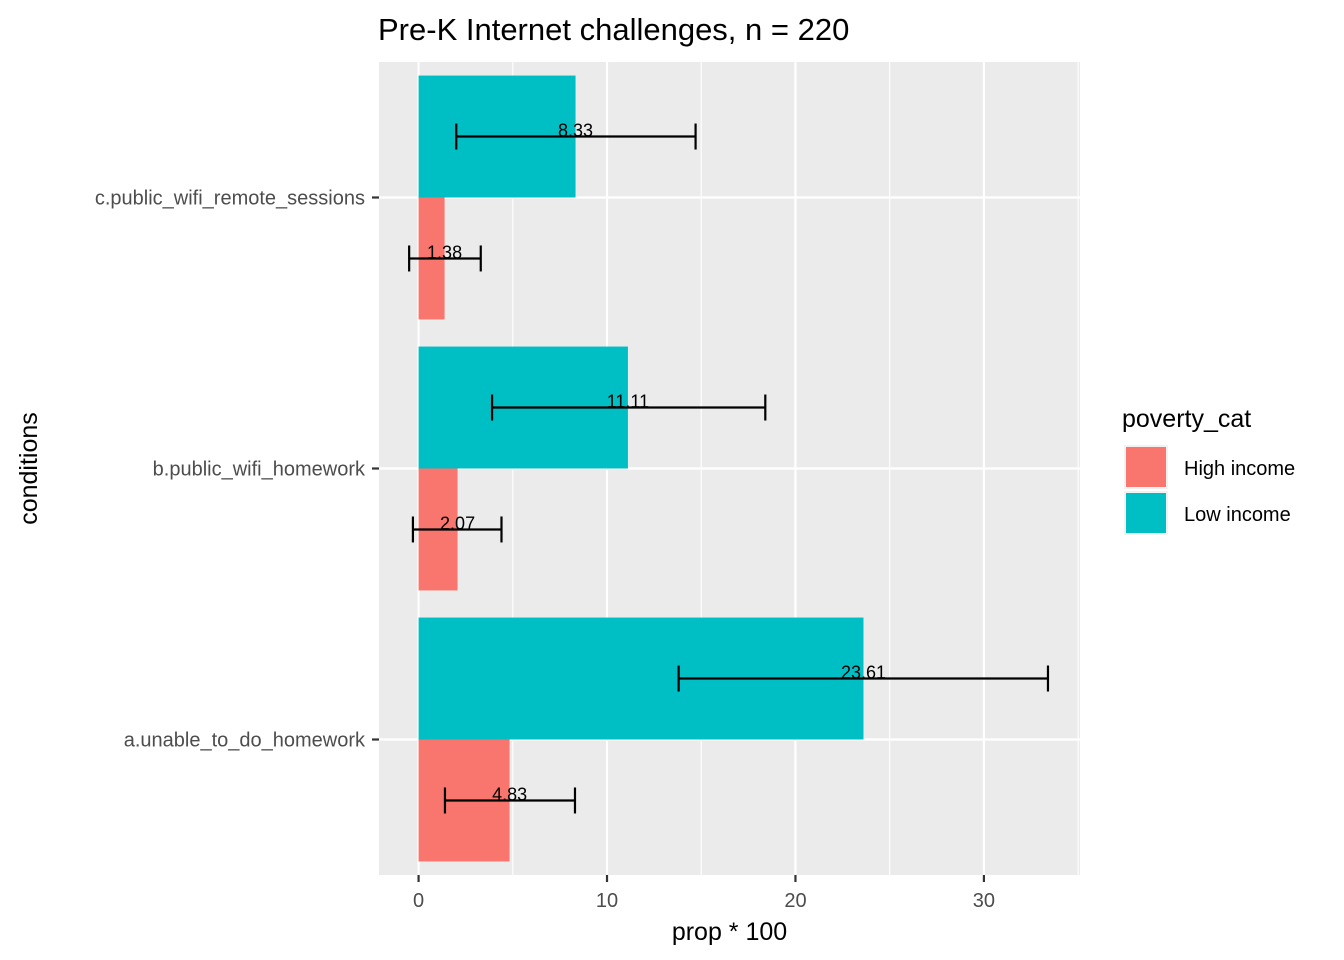  I want to click on x-tick-label: 10, so click(607, 901).